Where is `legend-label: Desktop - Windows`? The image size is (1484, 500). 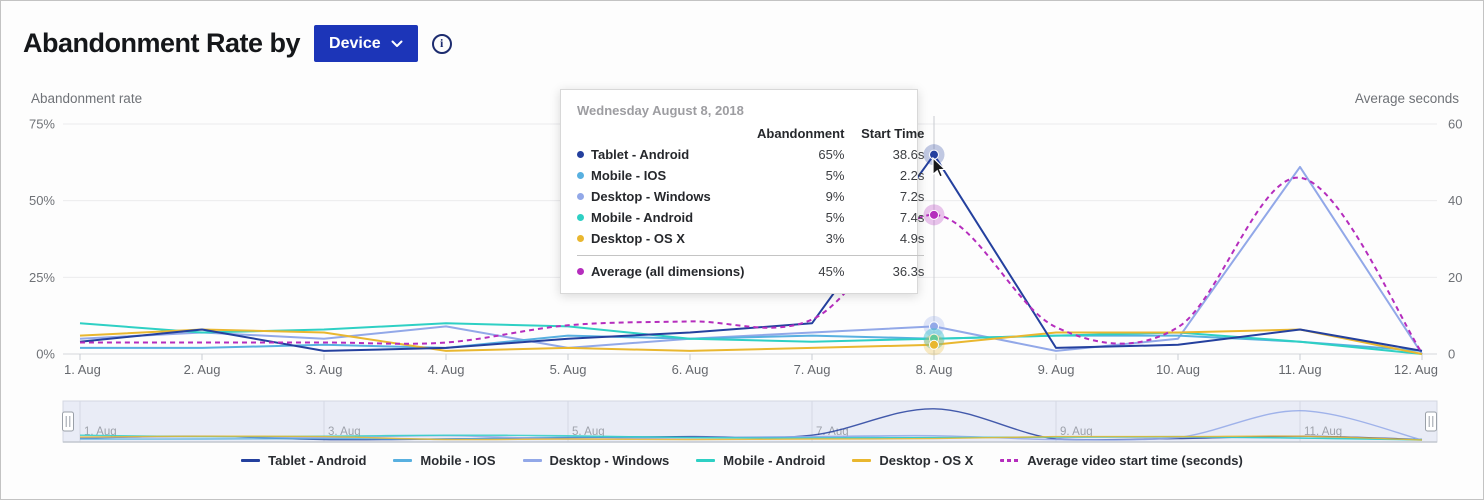 legend-label: Desktop - Windows is located at coordinates (609, 460).